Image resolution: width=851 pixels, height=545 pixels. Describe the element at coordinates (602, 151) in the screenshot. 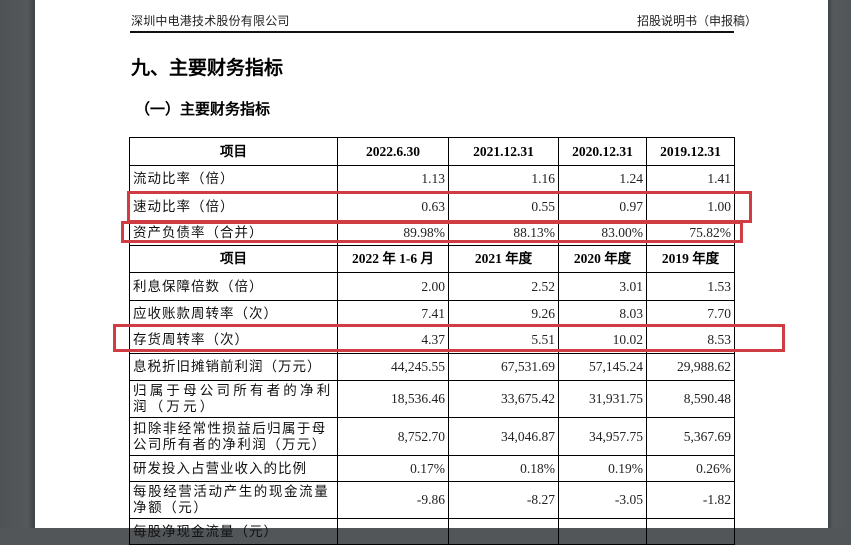

I see `header-cell: 2020.12.31` at that location.